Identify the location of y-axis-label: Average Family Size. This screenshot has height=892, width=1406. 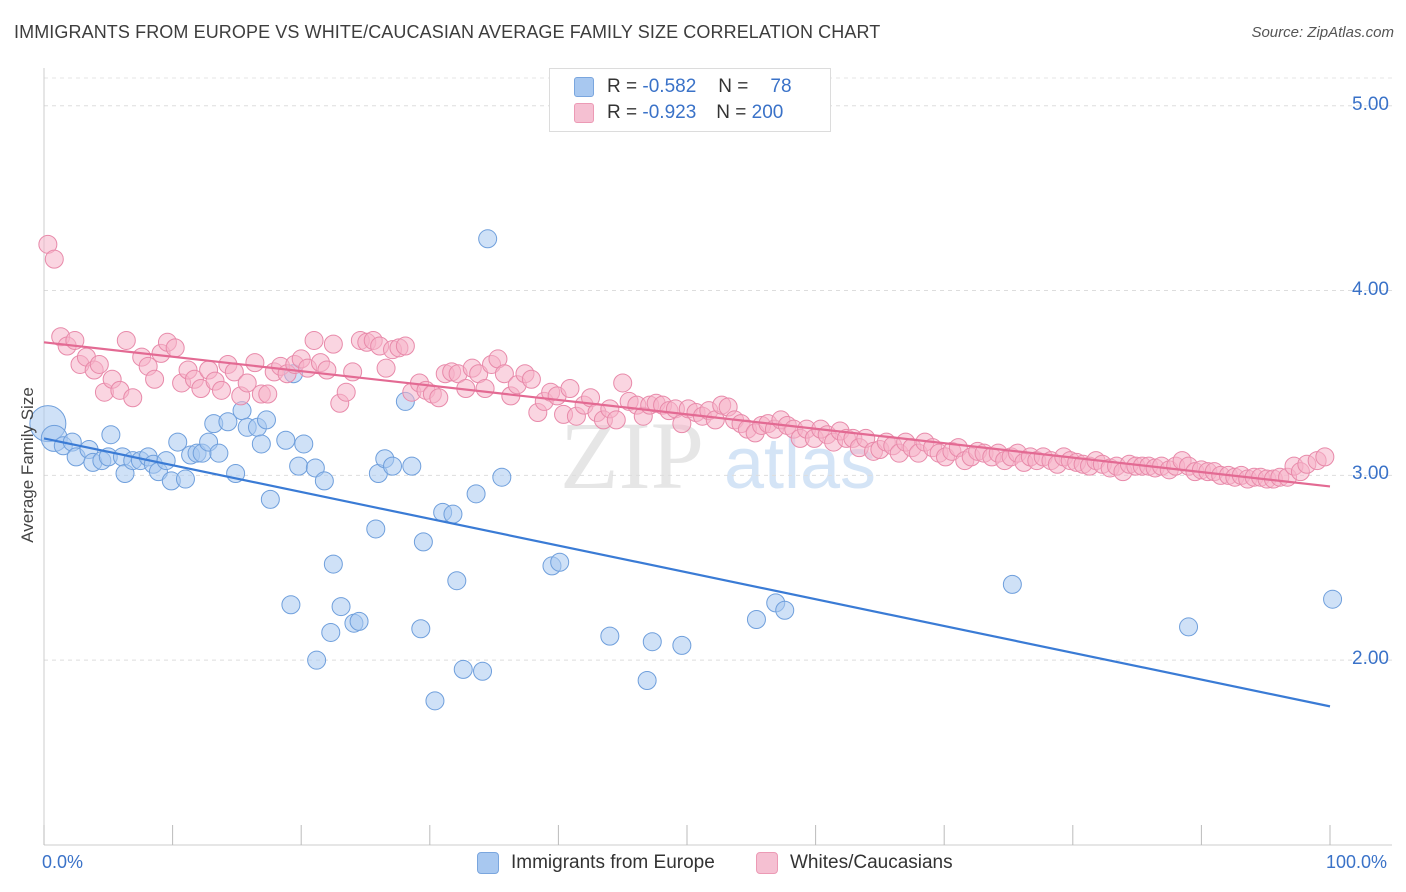
(27, 465).